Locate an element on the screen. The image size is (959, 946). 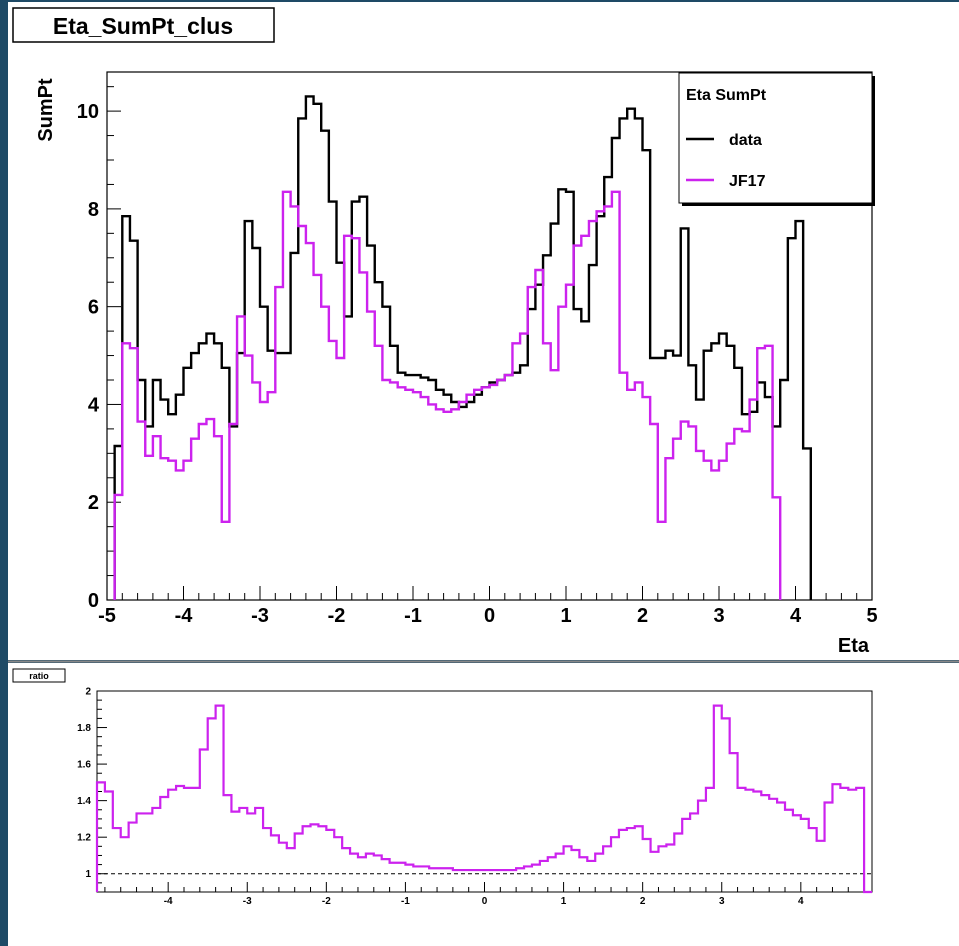
chart-title: Eta_SumPt_clus is located at coordinates (143, 26).